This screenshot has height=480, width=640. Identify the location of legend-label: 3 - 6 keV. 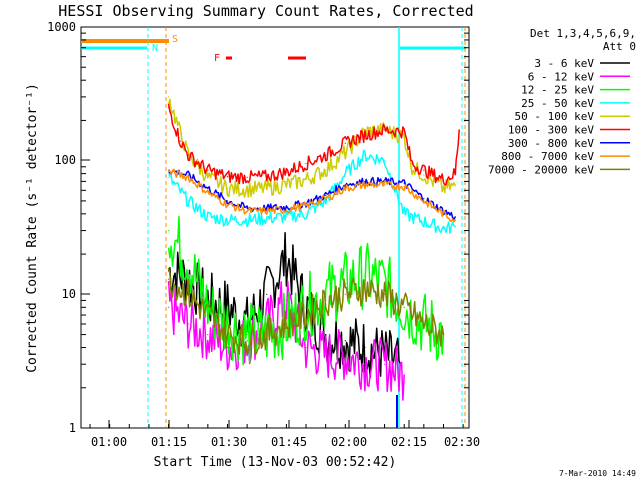
(564, 63).